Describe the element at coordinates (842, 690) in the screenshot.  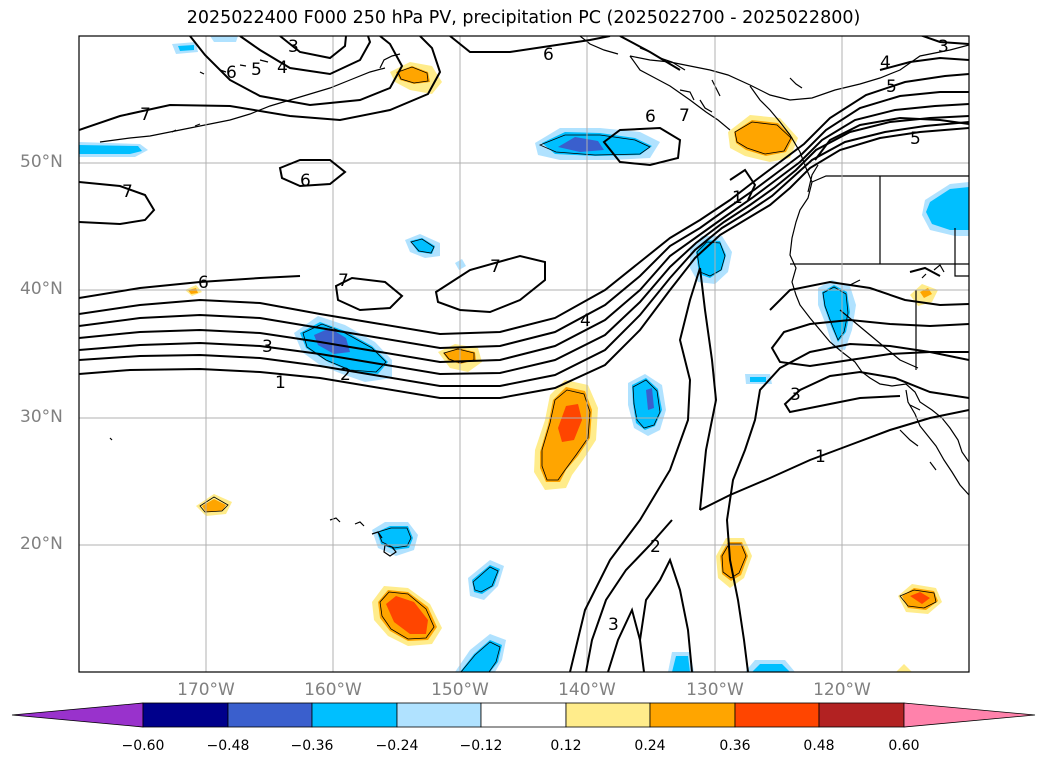
I see `lon-label: 120°W` at that location.